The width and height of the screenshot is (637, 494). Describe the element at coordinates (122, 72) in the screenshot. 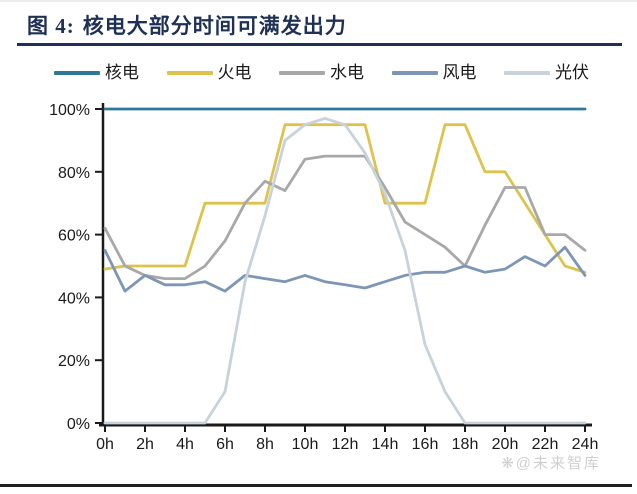

I see `legend-label: 核电` at that location.